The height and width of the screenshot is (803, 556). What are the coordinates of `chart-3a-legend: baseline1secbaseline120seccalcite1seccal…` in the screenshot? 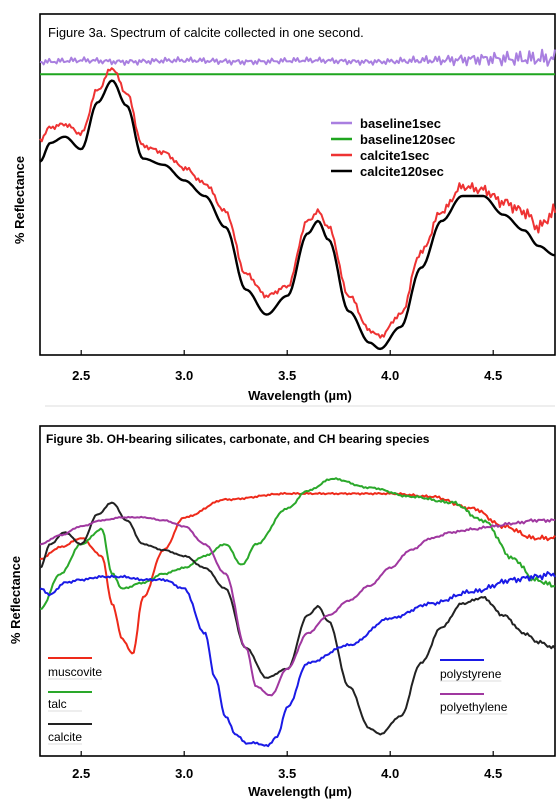 It's located at (393, 147).